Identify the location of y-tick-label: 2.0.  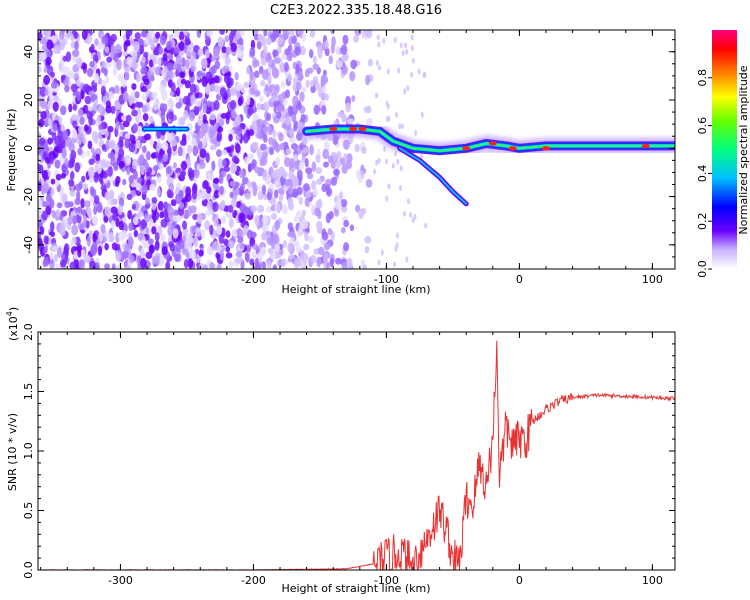
(28, 332).